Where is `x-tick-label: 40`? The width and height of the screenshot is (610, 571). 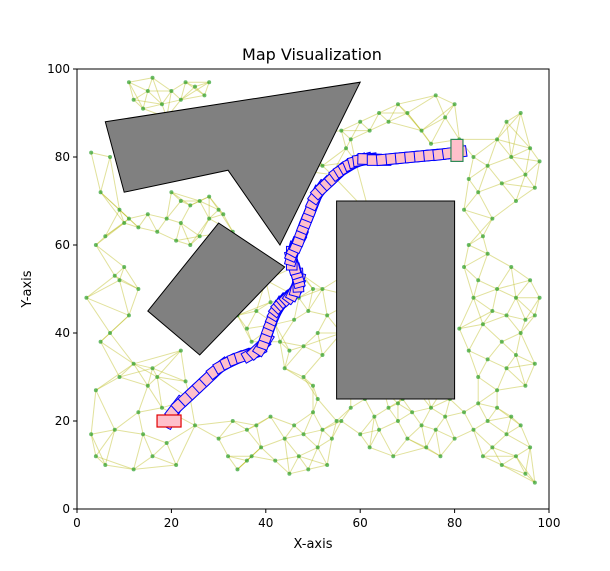 x-tick-label: 40 is located at coordinates (265, 523).